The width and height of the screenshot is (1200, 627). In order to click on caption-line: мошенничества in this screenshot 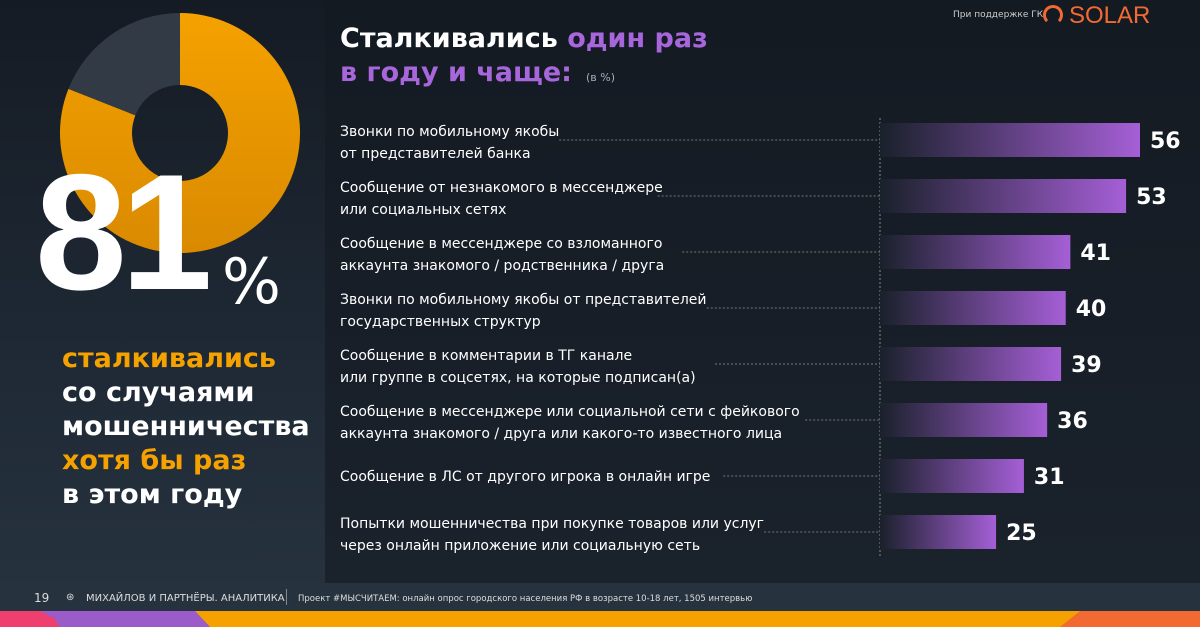, I will do `click(186, 426)`.